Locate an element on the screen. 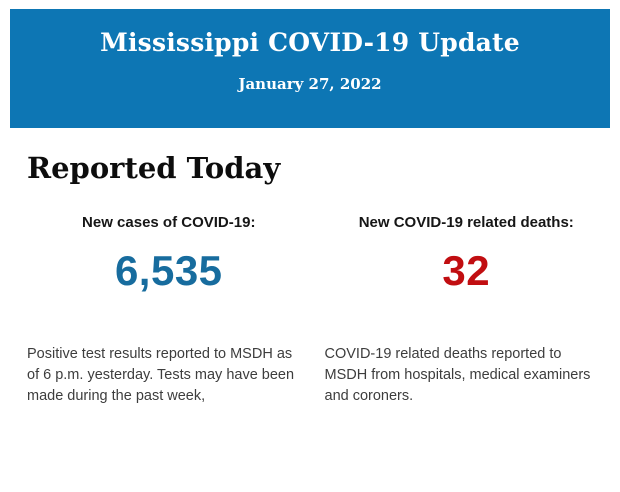 The height and width of the screenshot is (492, 620). report-date: January 27, 2022 is located at coordinates (310, 84).